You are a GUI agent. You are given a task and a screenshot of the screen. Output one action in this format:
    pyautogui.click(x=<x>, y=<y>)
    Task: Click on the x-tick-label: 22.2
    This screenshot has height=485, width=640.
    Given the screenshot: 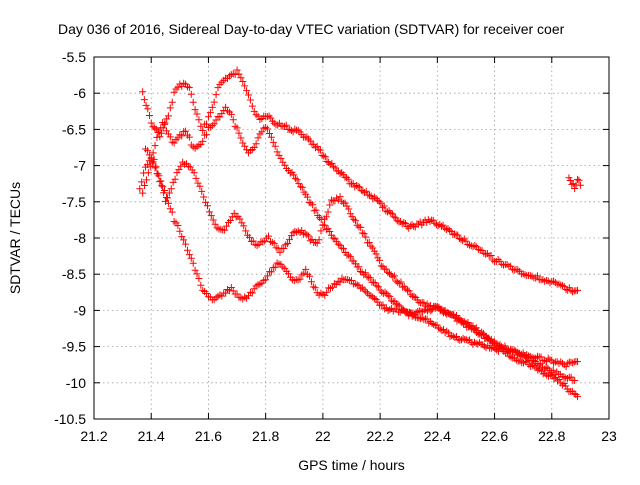 What is the action you would take?
    pyautogui.click(x=379, y=436)
    